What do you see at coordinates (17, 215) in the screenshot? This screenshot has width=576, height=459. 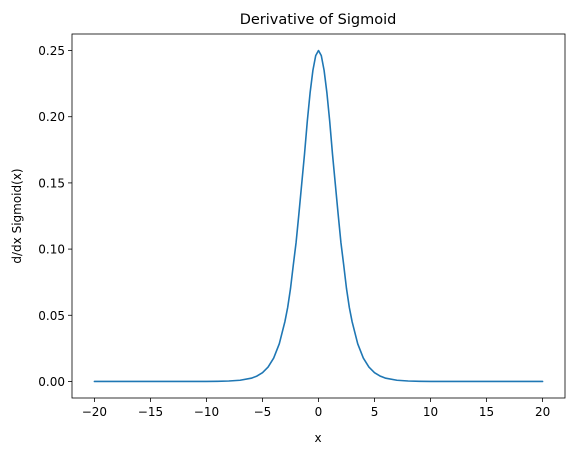 I see `y-axis-label: d/dx Sigmoid(x)` at bounding box center [17, 215].